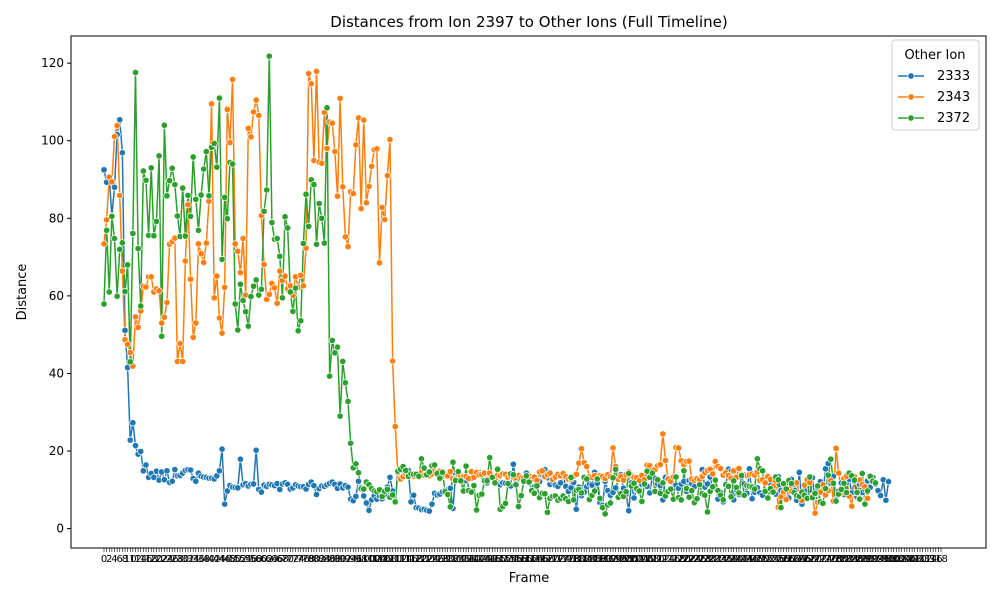 Image resolution: width=1000 pixels, height=604 pixels. I want to click on x-tick-label: 250, so click(759, 559).